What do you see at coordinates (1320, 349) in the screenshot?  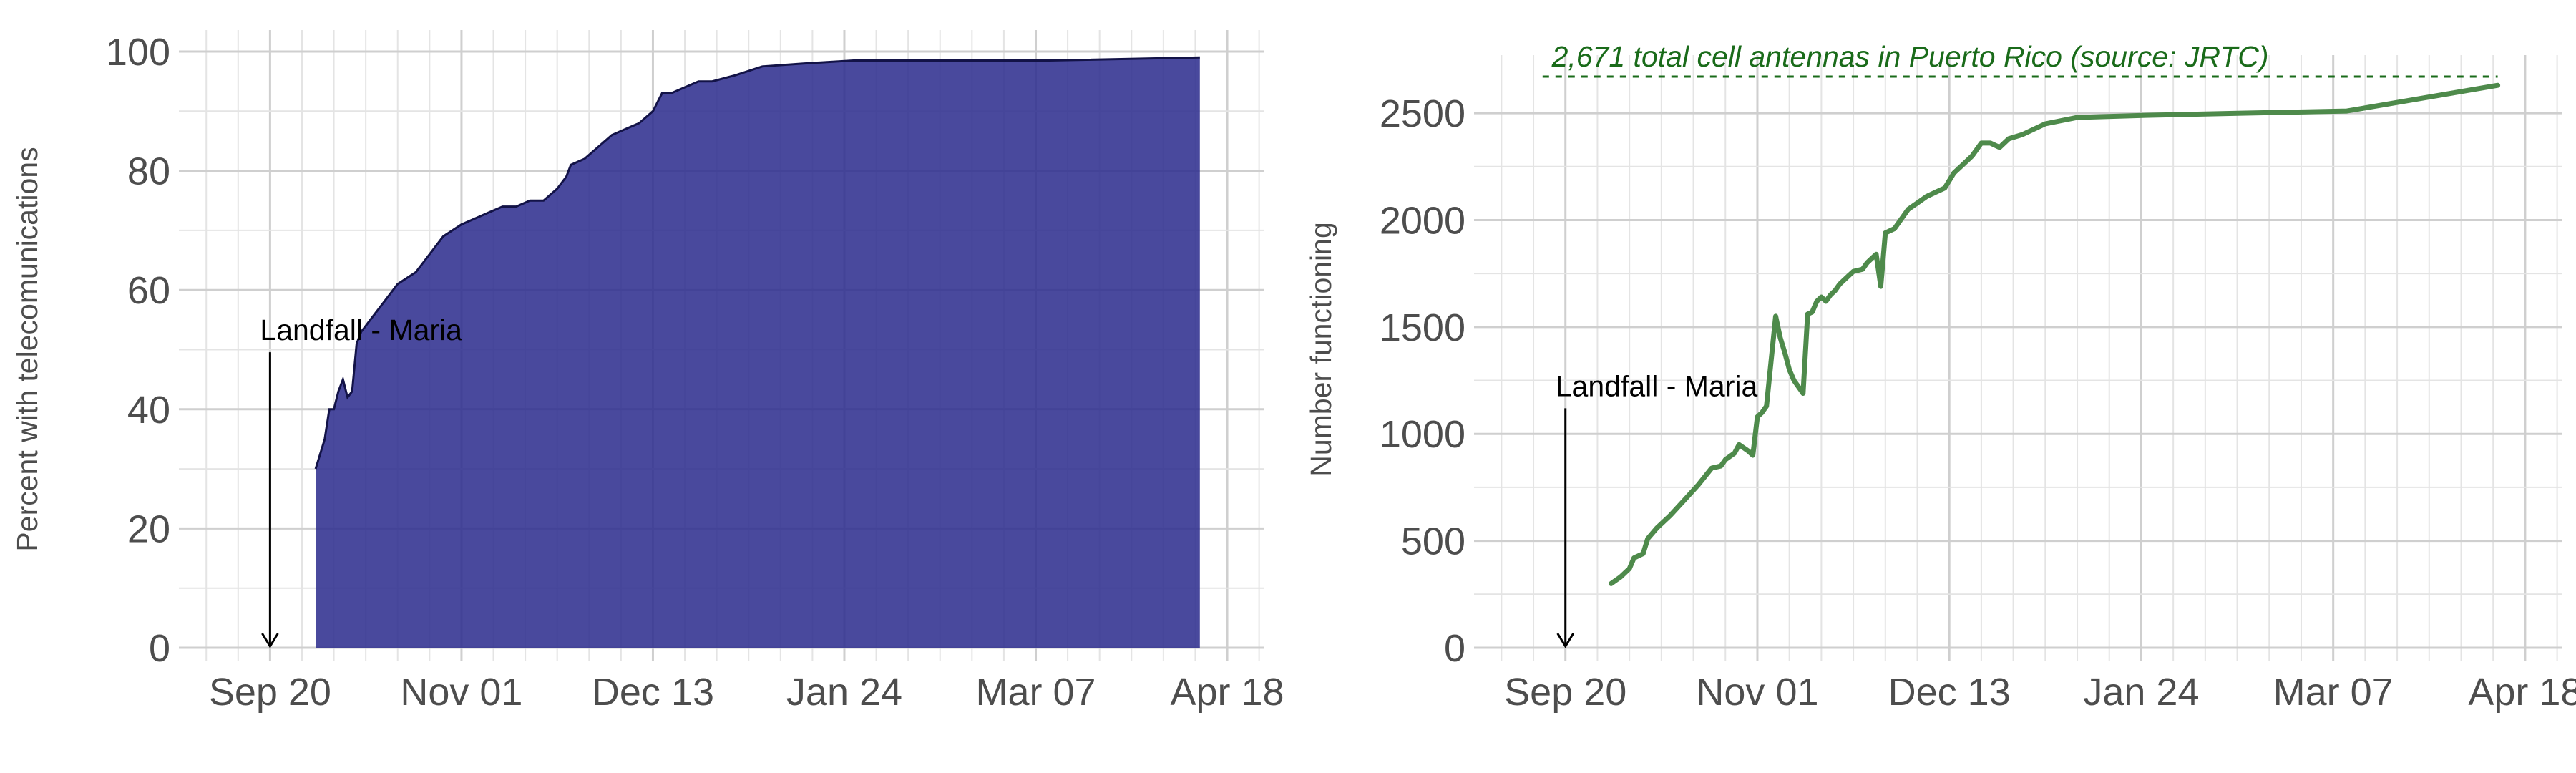 I see `y-axis-title: Number functioning` at bounding box center [1320, 349].